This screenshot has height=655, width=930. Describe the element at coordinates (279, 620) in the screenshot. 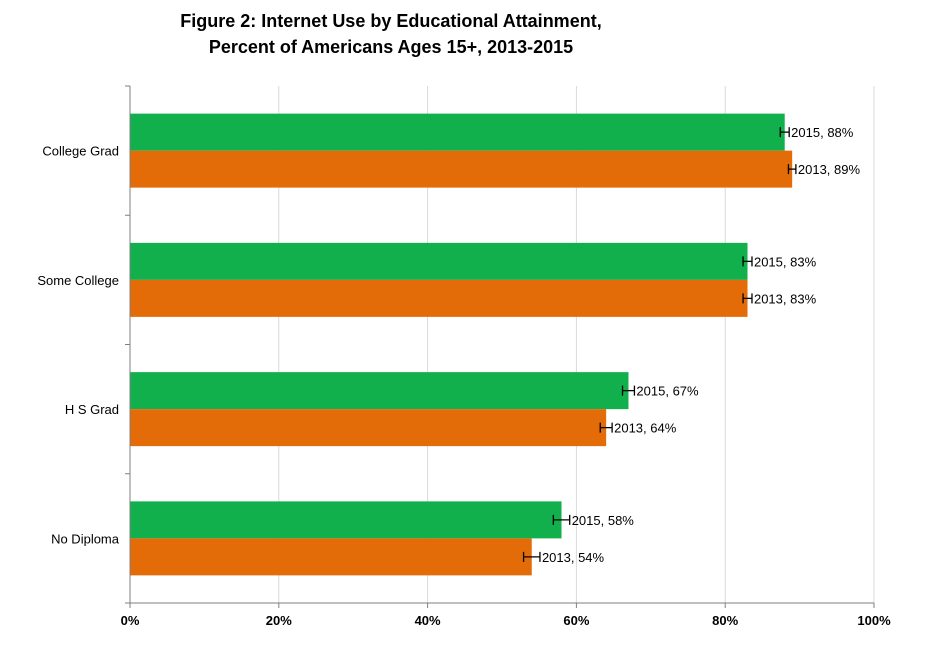

I see `x-tick-label-20: 20%` at that location.